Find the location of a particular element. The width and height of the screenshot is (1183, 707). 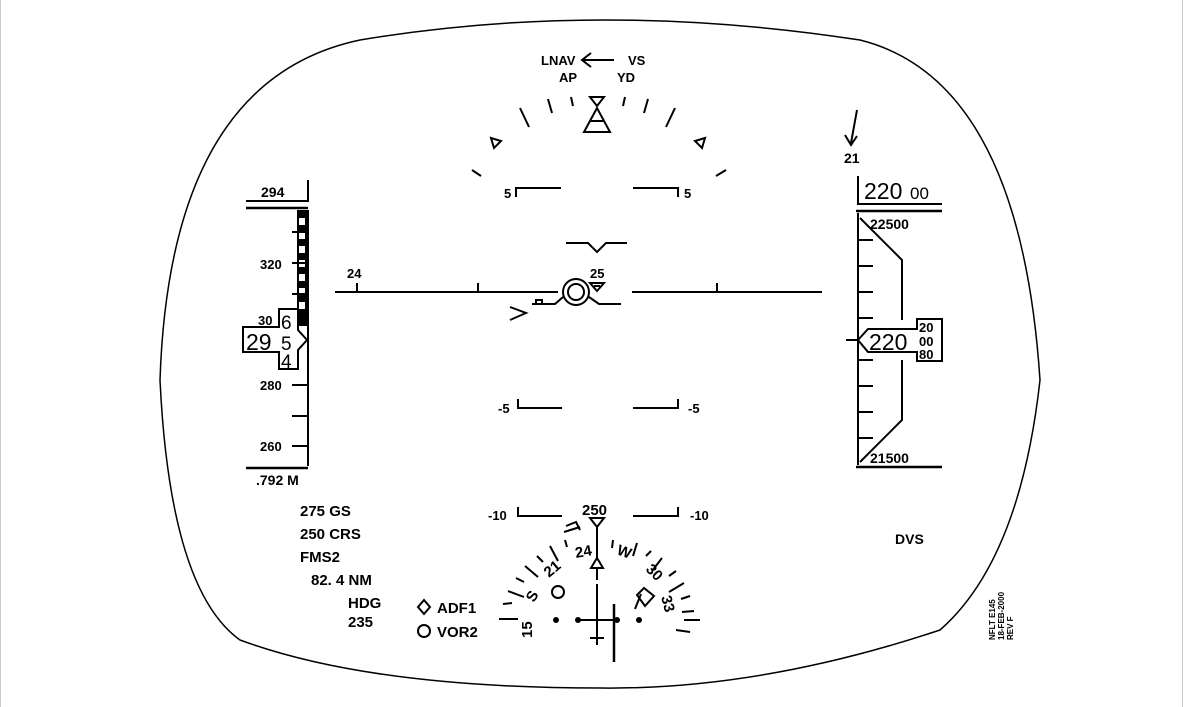

fma-vertical: VS is located at coordinates (637, 60).